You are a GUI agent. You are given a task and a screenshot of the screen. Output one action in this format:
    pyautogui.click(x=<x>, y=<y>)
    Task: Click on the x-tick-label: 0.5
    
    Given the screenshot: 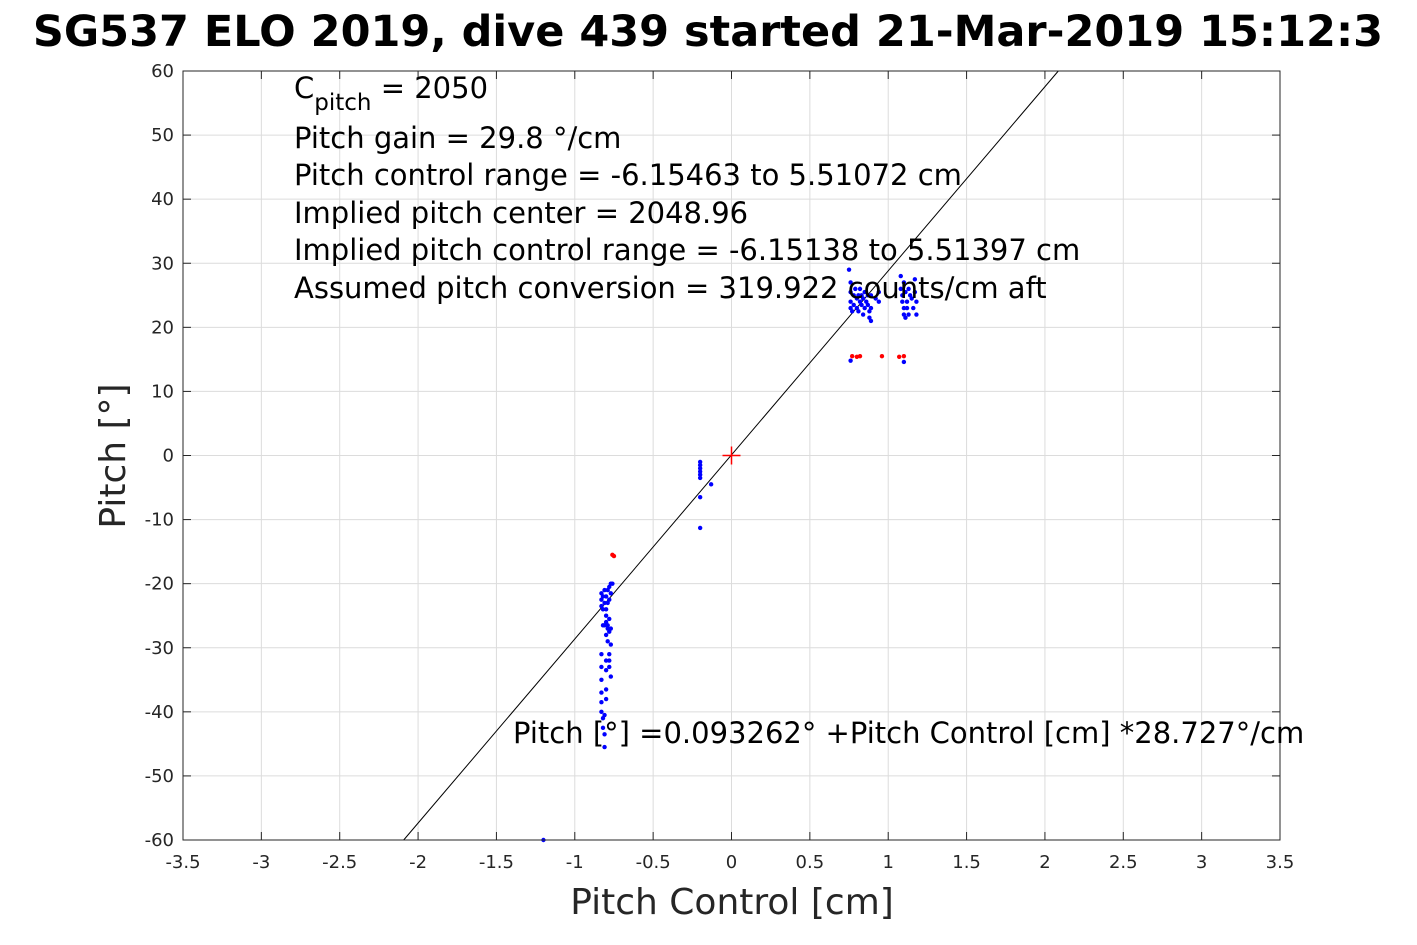 What is the action you would take?
    pyautogui.click(x=810, y=862)
    